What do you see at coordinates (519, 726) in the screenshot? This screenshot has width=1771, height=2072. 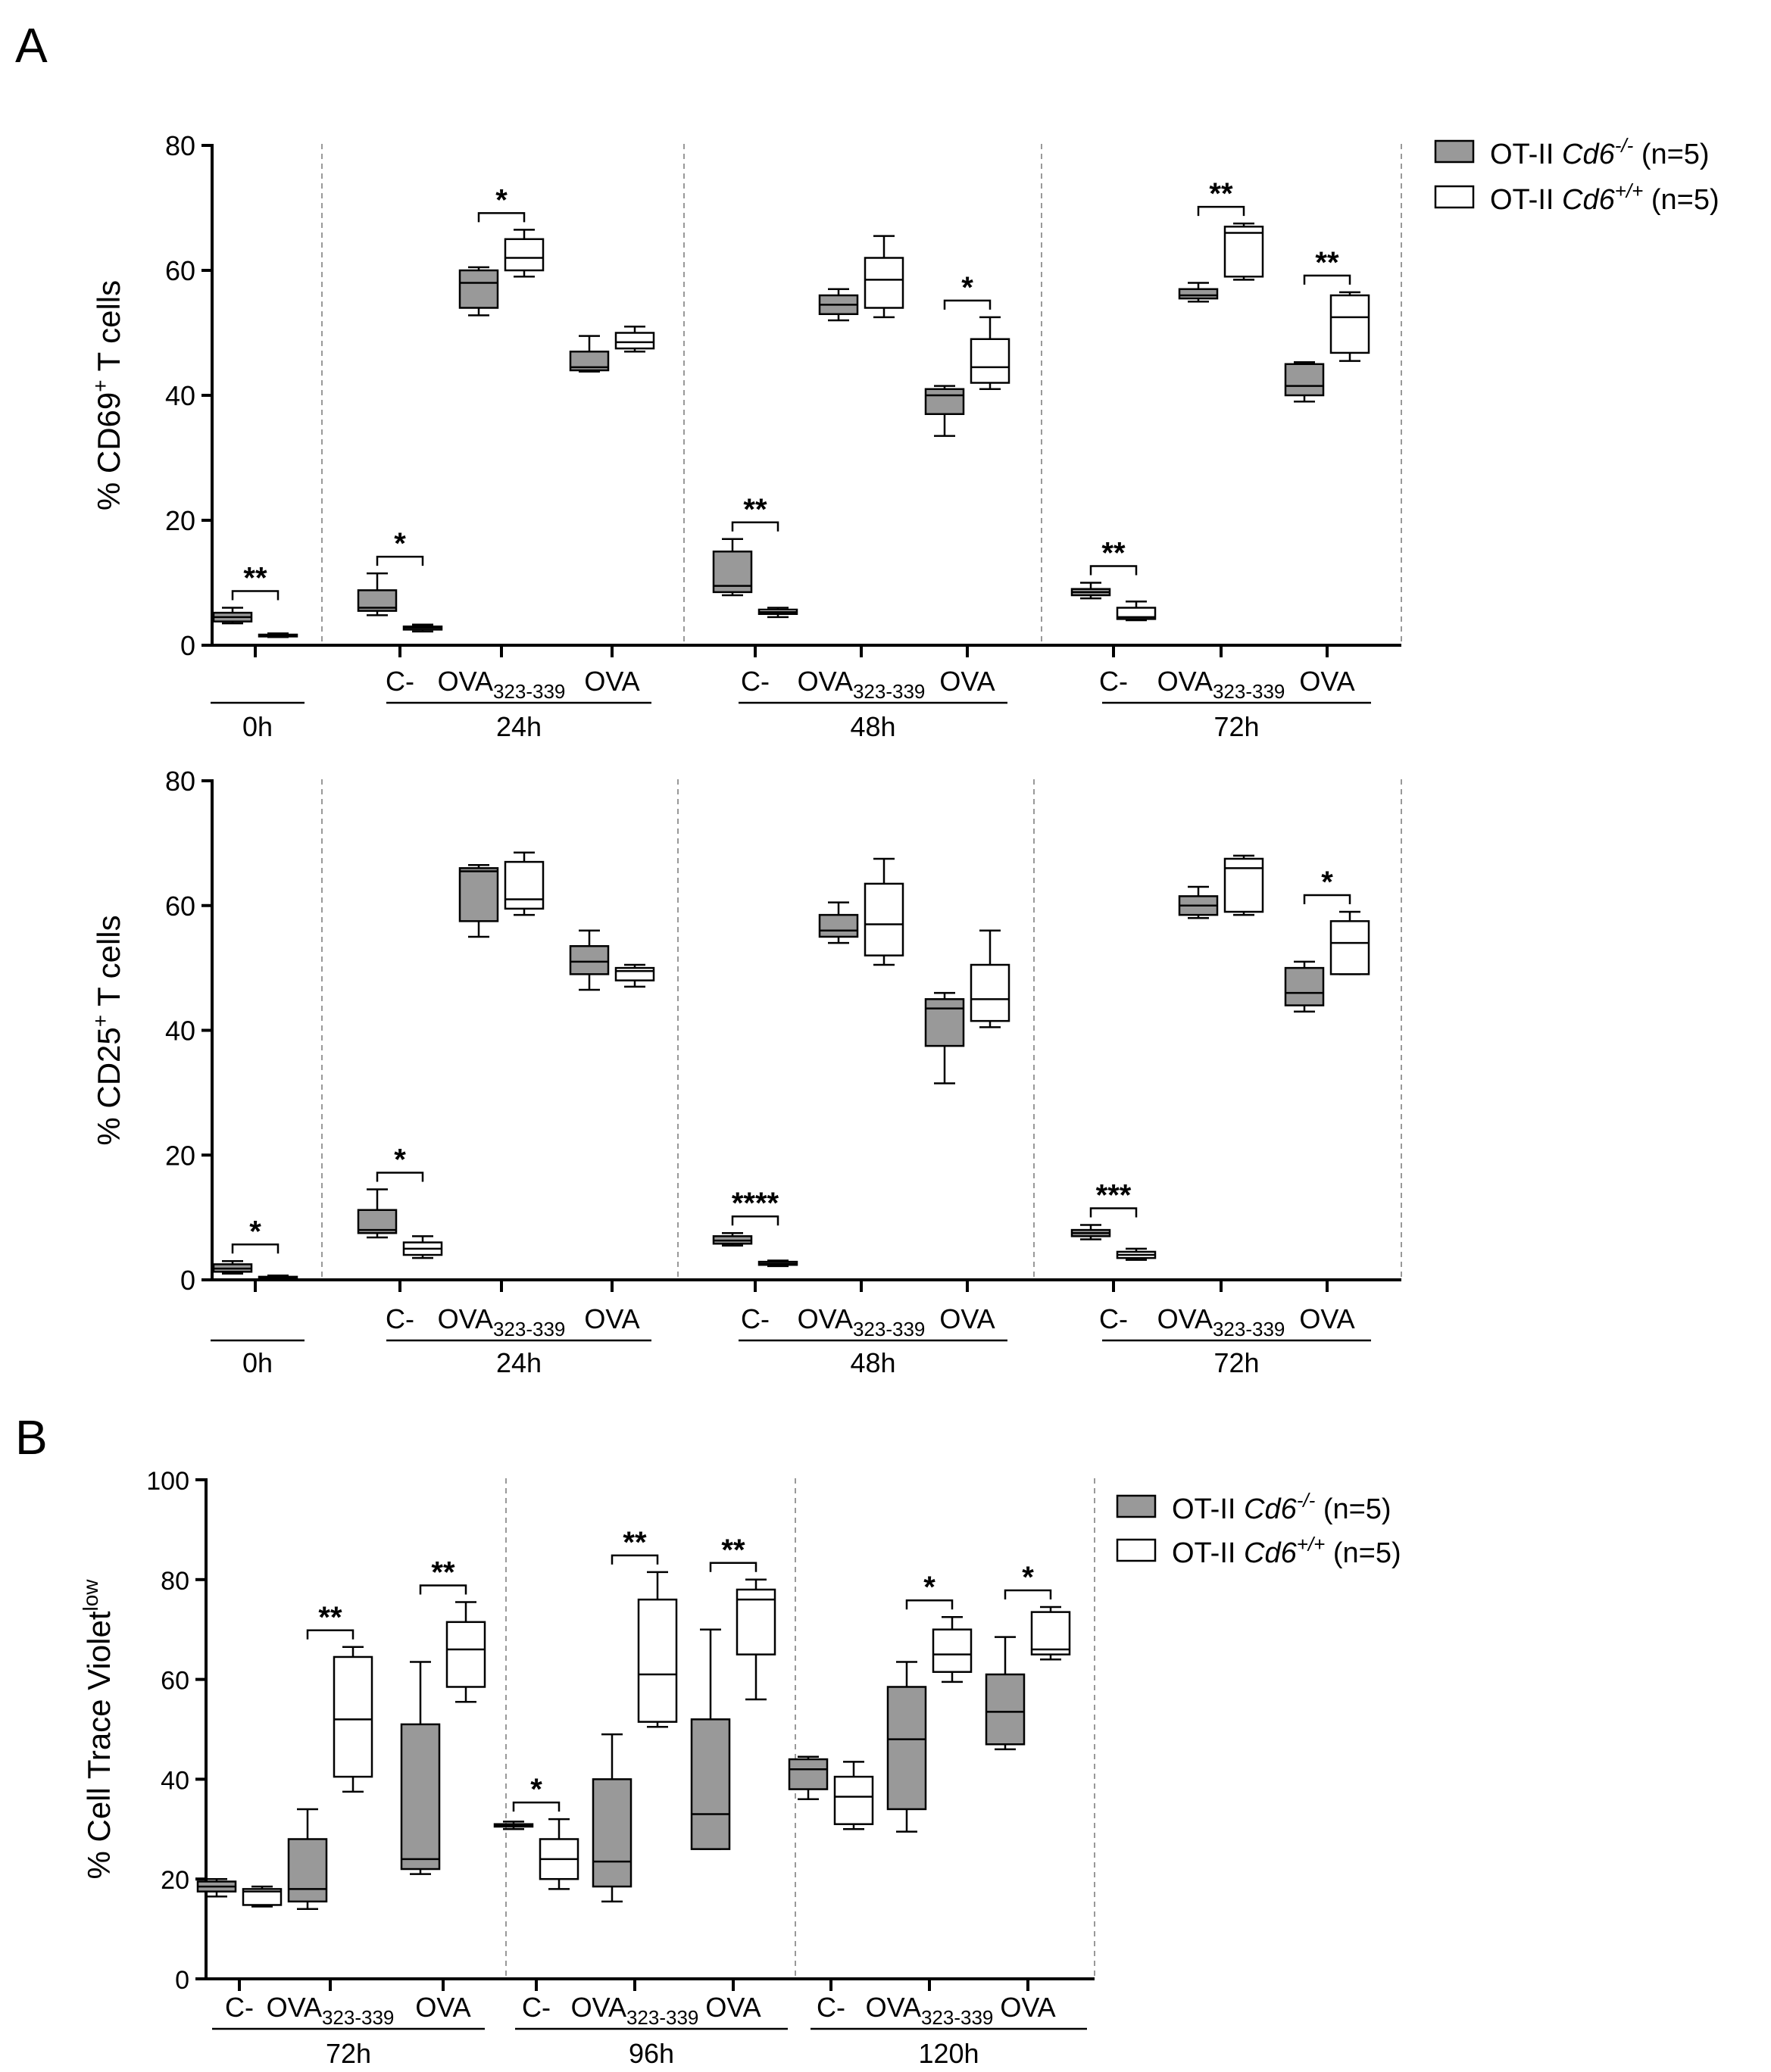 I see `group-label: 24h` at bounding box center [519, 726].